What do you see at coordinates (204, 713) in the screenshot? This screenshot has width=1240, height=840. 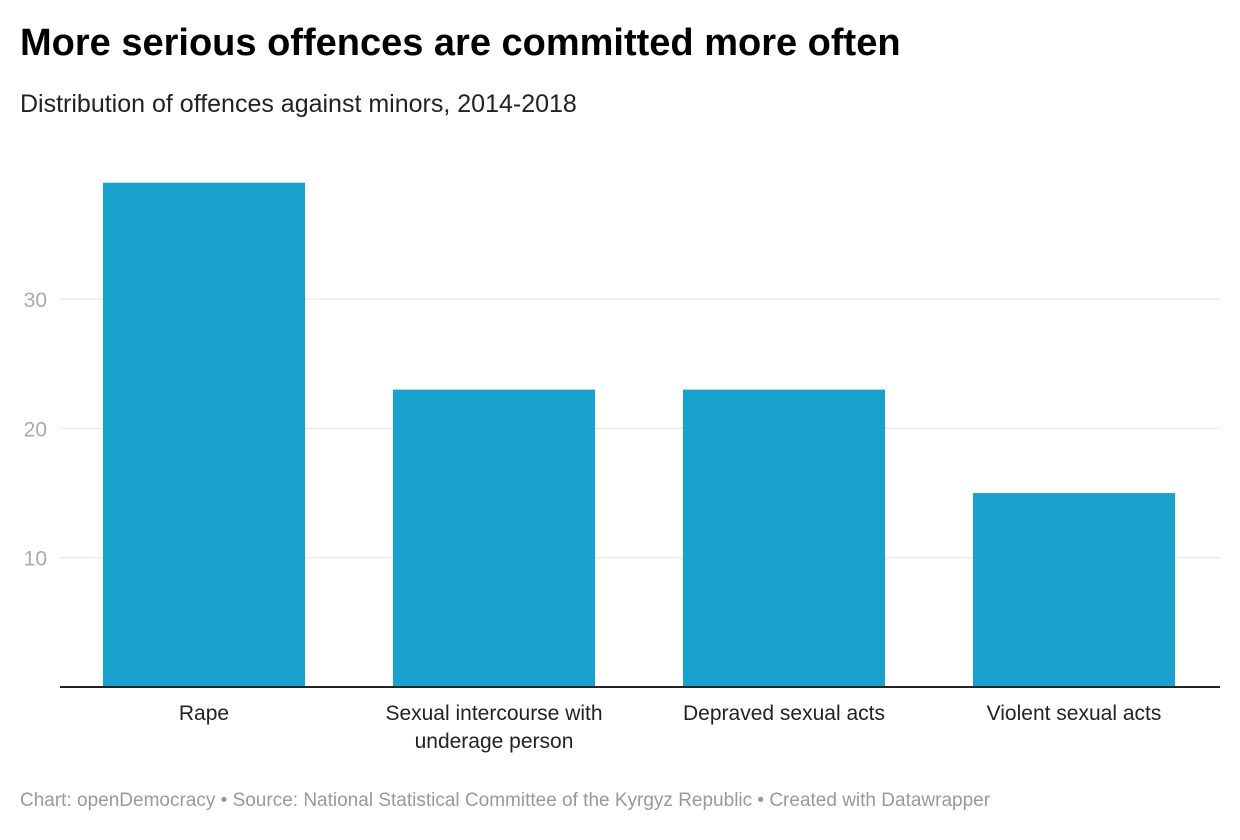 I see `x-category-label: Rape` at bounding box center [204, 713].